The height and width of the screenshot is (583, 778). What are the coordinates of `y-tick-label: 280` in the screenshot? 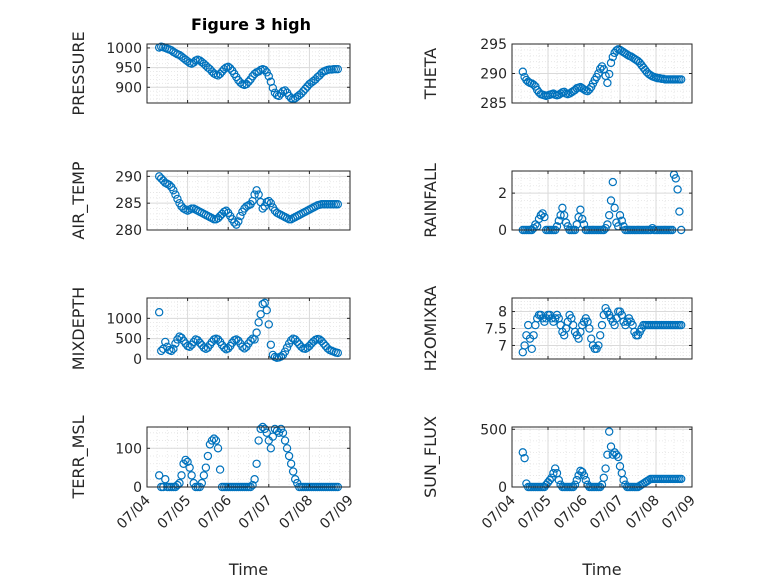 It's located at (128, 231).